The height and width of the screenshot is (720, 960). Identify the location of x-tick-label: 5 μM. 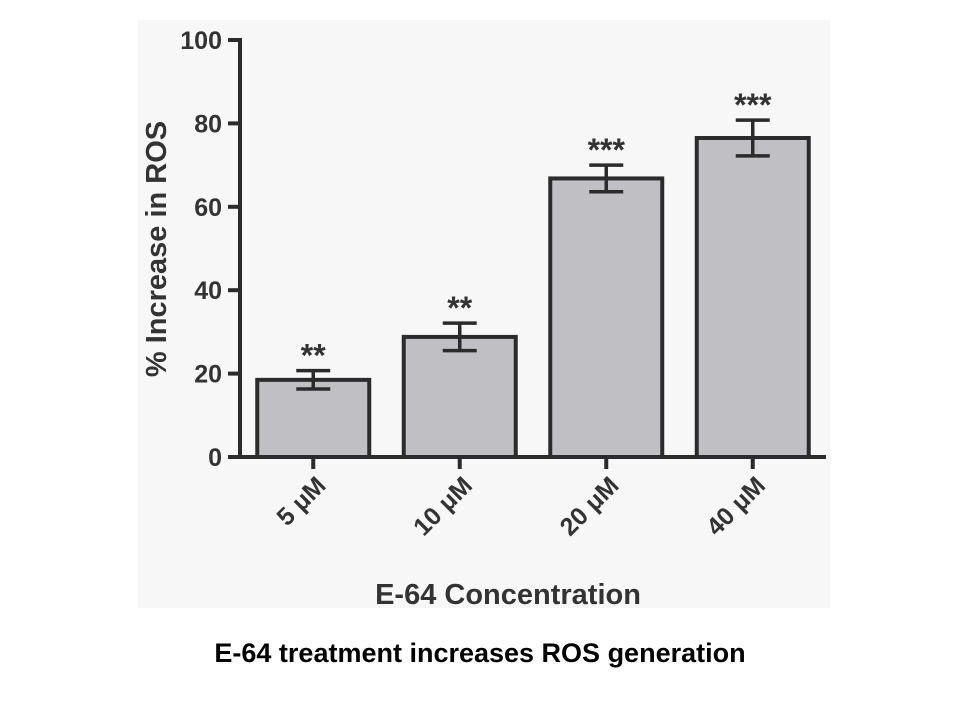
(301, 501).